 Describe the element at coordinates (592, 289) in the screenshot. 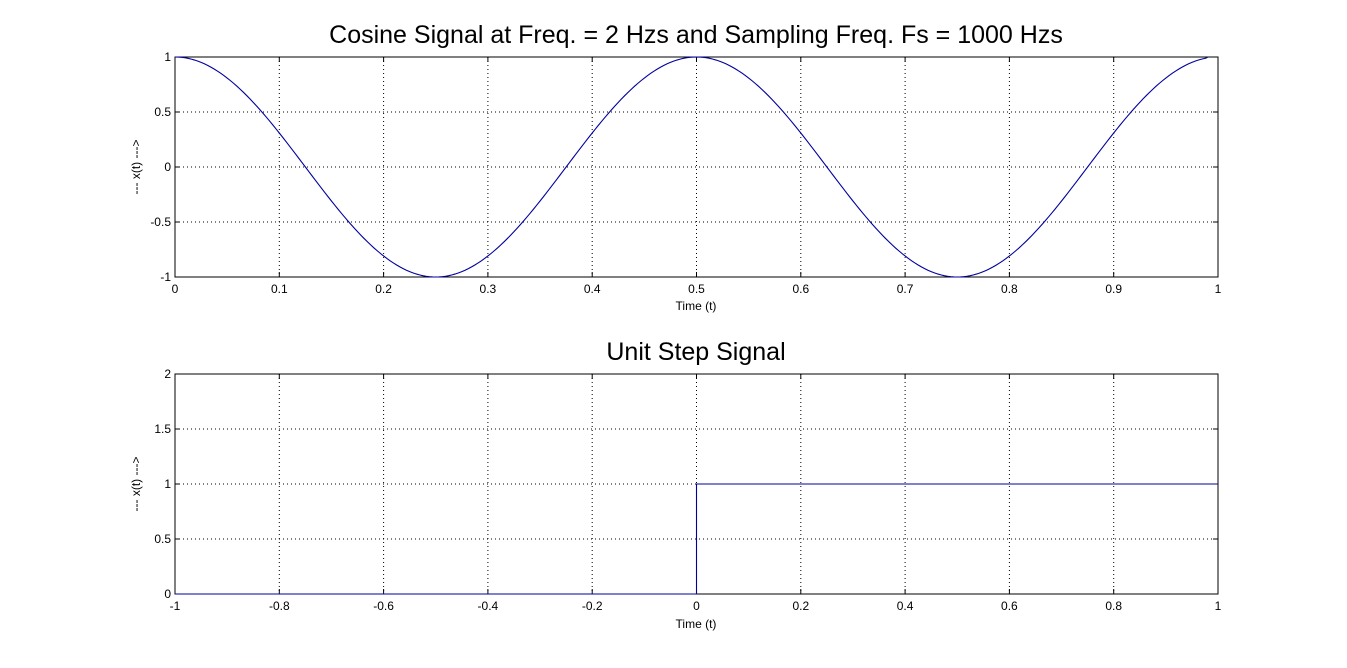

I see `cosine-x-tick-label: 0.4` at that location.